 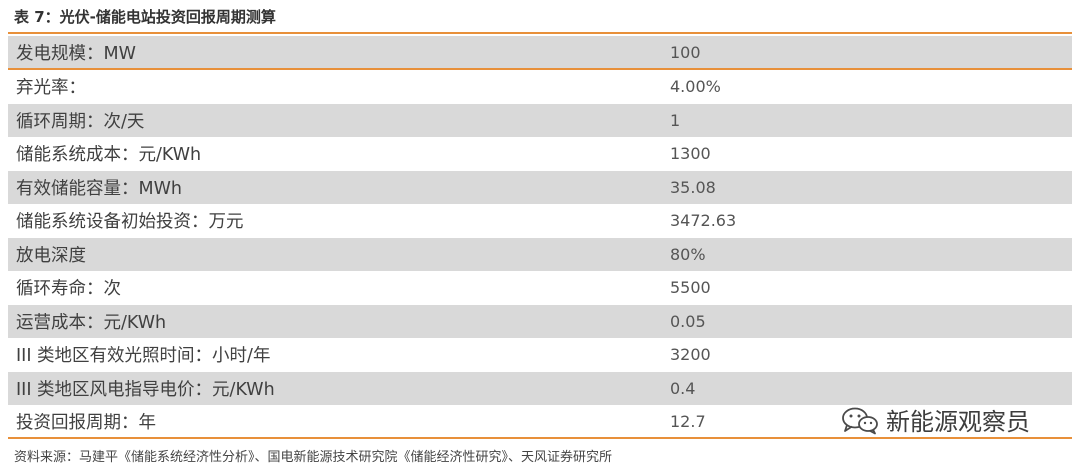 What do you see at coordinates (540, 288) in the screenshot?
I see `table-row: 循环寿命：次 5500` at bounding box center [540, 288].